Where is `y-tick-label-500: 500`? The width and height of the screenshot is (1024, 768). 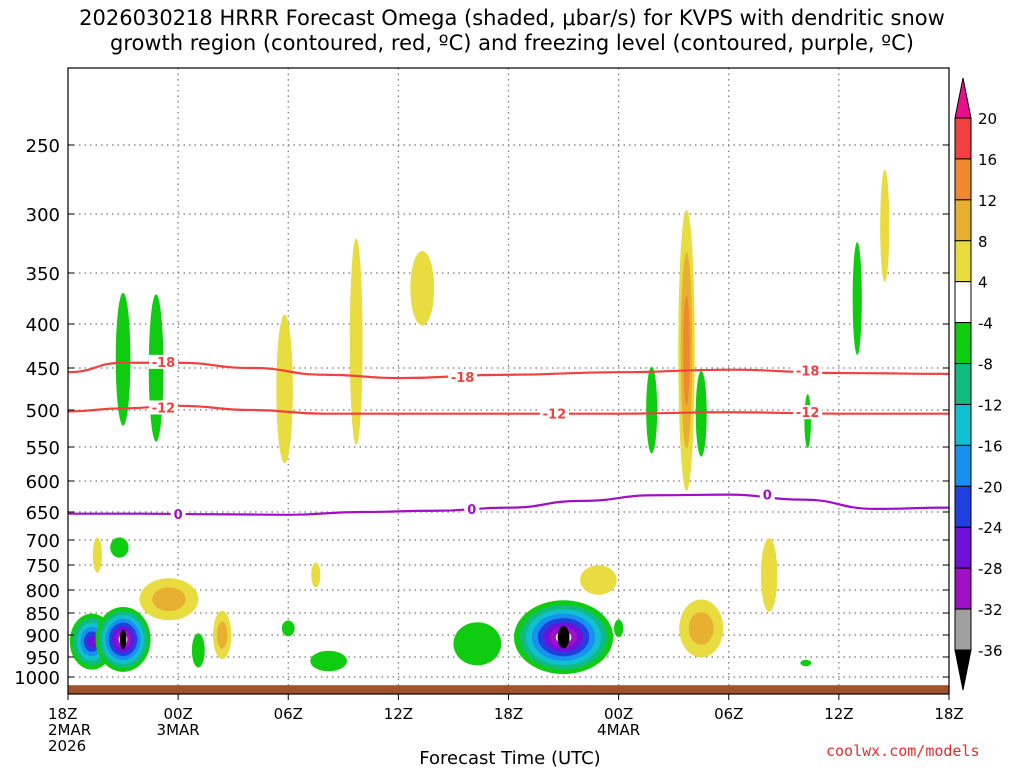 y-tick-label-500: 500 is located at coordinates (43, 411).